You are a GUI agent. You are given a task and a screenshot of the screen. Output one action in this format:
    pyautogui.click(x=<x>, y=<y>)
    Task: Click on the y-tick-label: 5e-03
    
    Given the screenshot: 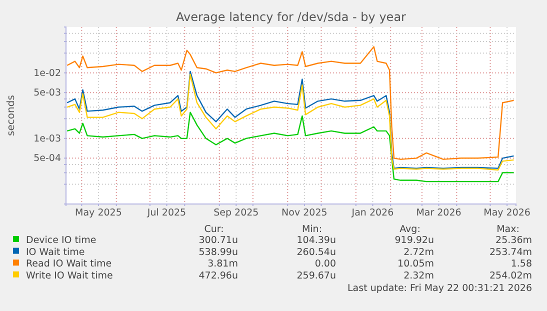 What is the action you would take?
    pyautogui.click(x=47, y=93)
    